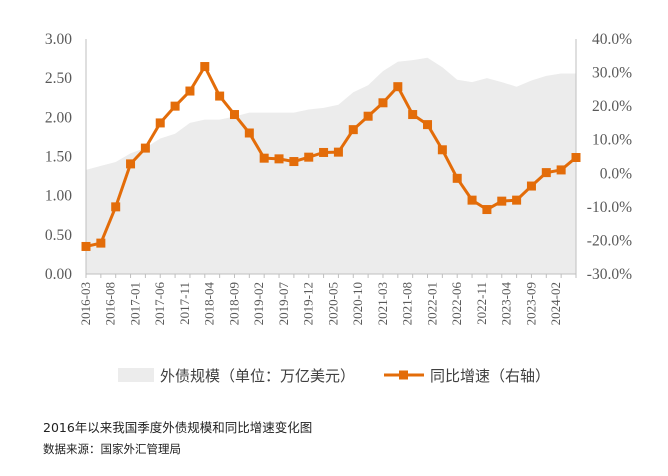 This screenshot has height=476, width=668. What do you see at coordinates (431, 303) in the screenshot?
I see `x-tick-label: 2022-01` at bounding box center [431, 303].